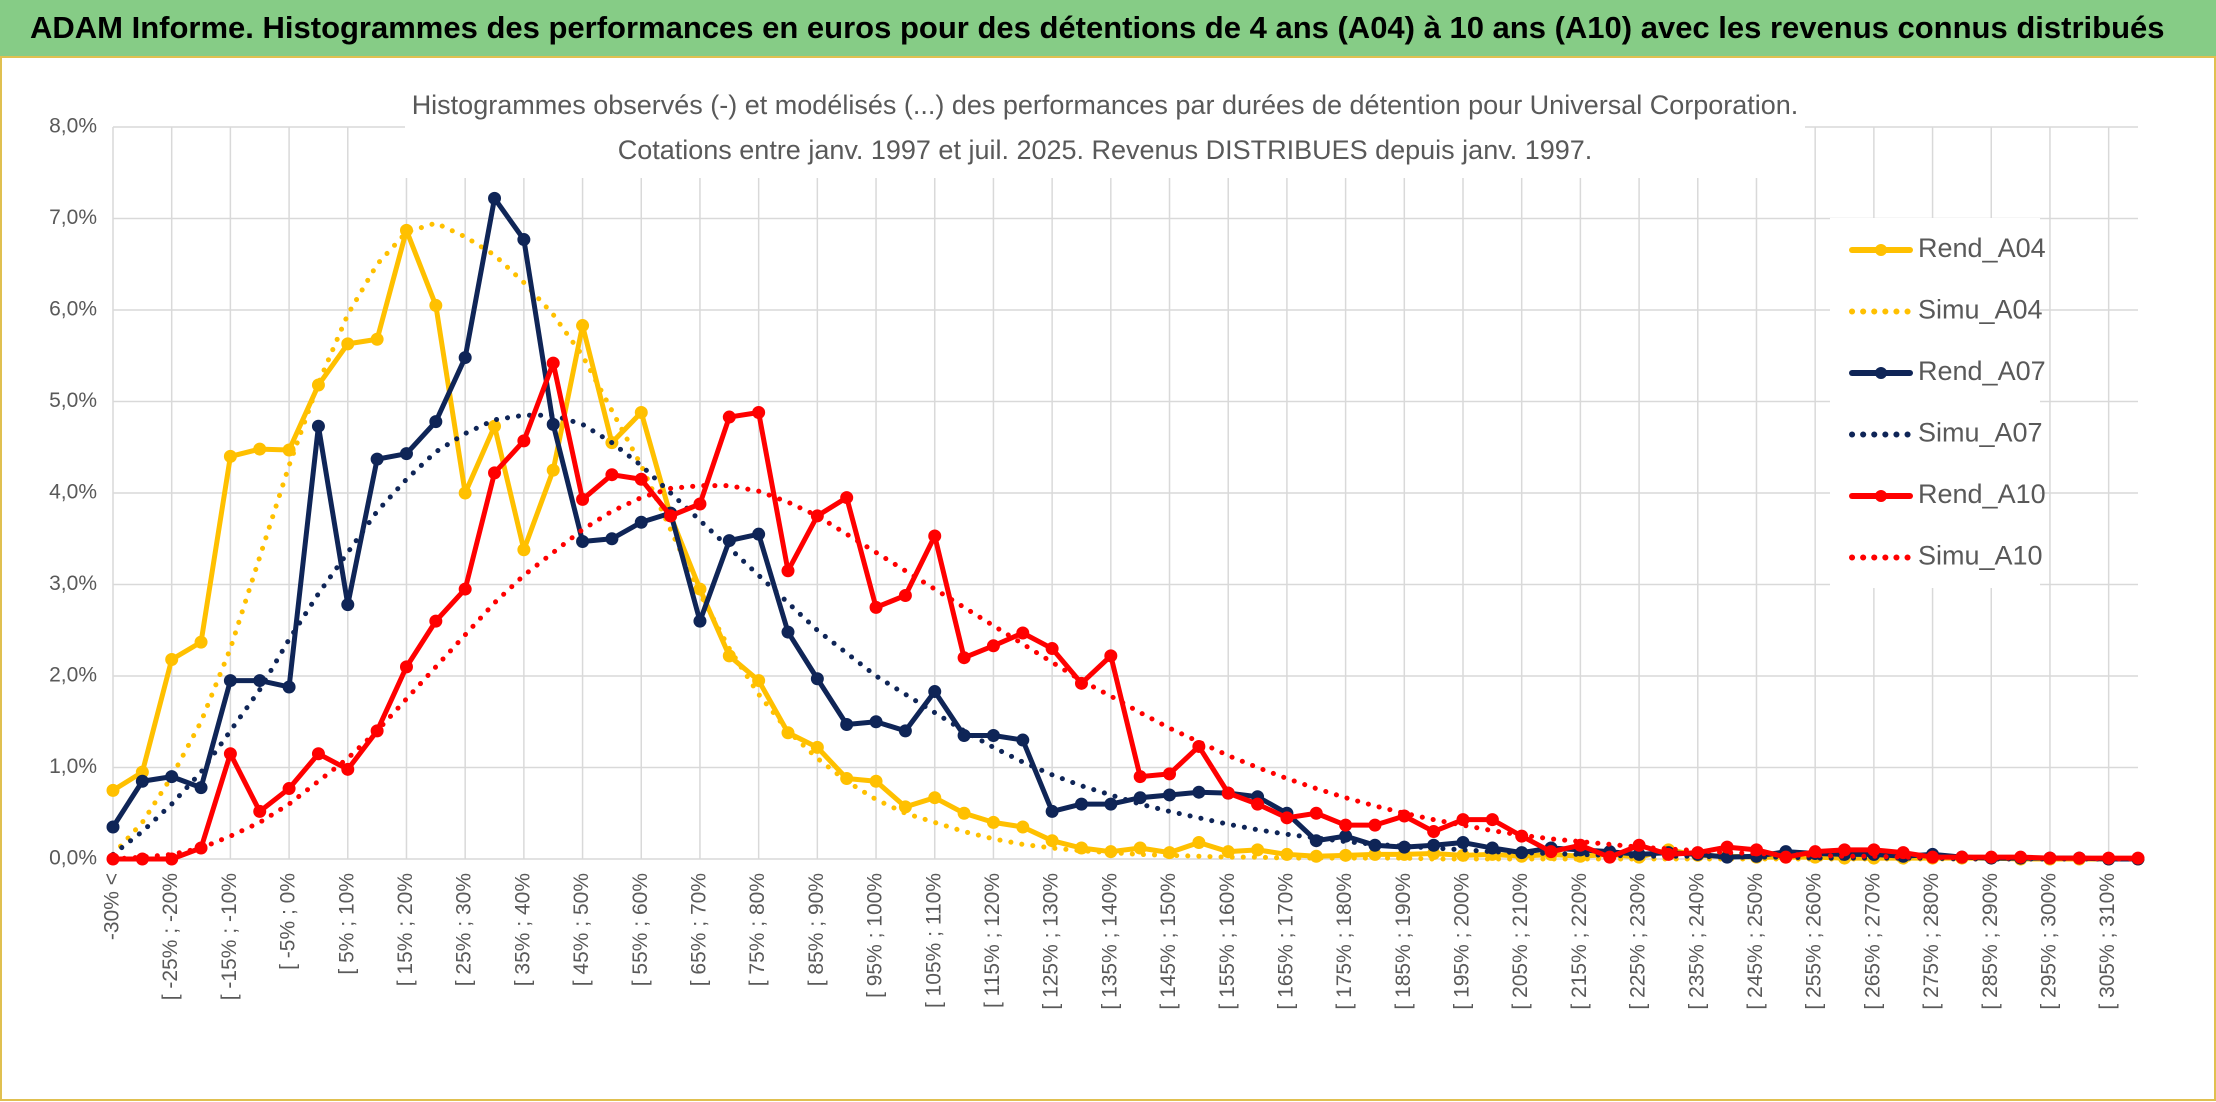  I want to click on x-tick-label: [ 185% ; 190%, so click(1403, 941).